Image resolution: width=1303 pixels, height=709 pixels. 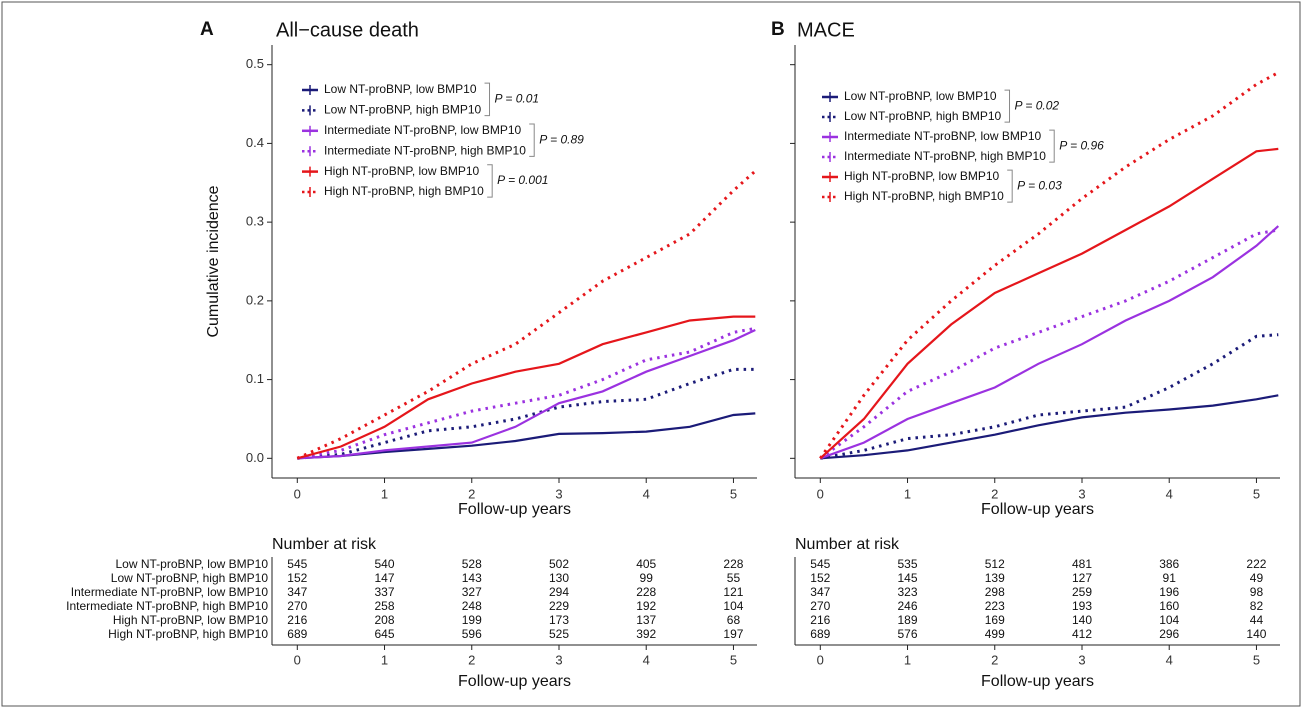 I want to click on risk-count: 528, so click(x=472, y=564).